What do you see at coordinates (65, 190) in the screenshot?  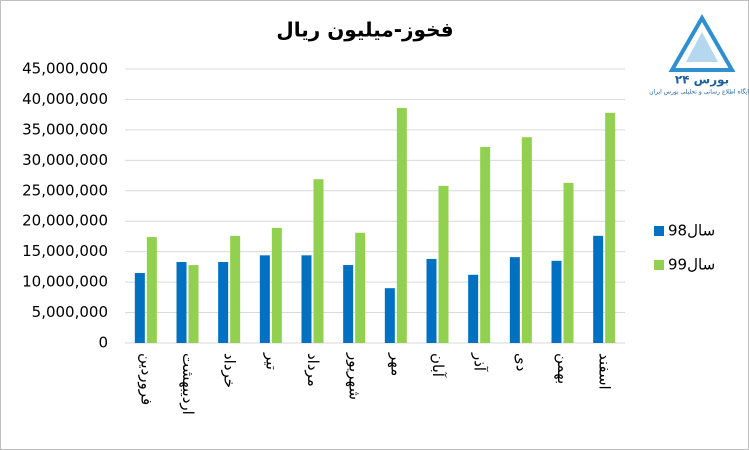 I see `y-tick-label: 25,000,000` at bounding box center [65, 190].